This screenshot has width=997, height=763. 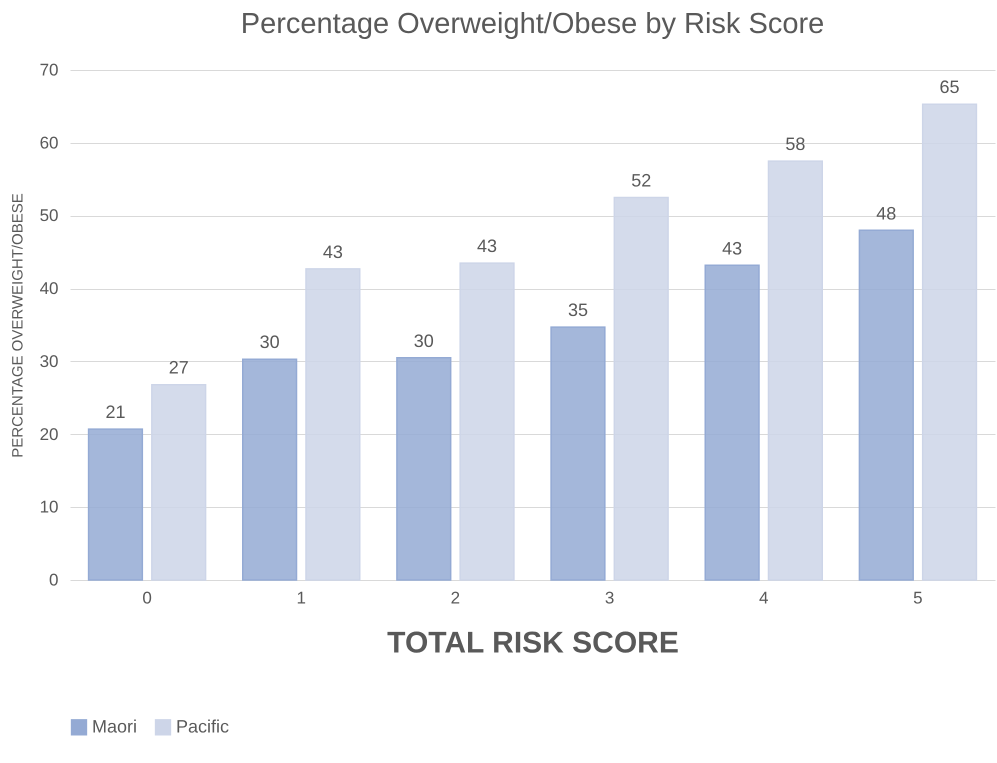 I want to click on x-tick-label: 4, so click(x=763, y=598).